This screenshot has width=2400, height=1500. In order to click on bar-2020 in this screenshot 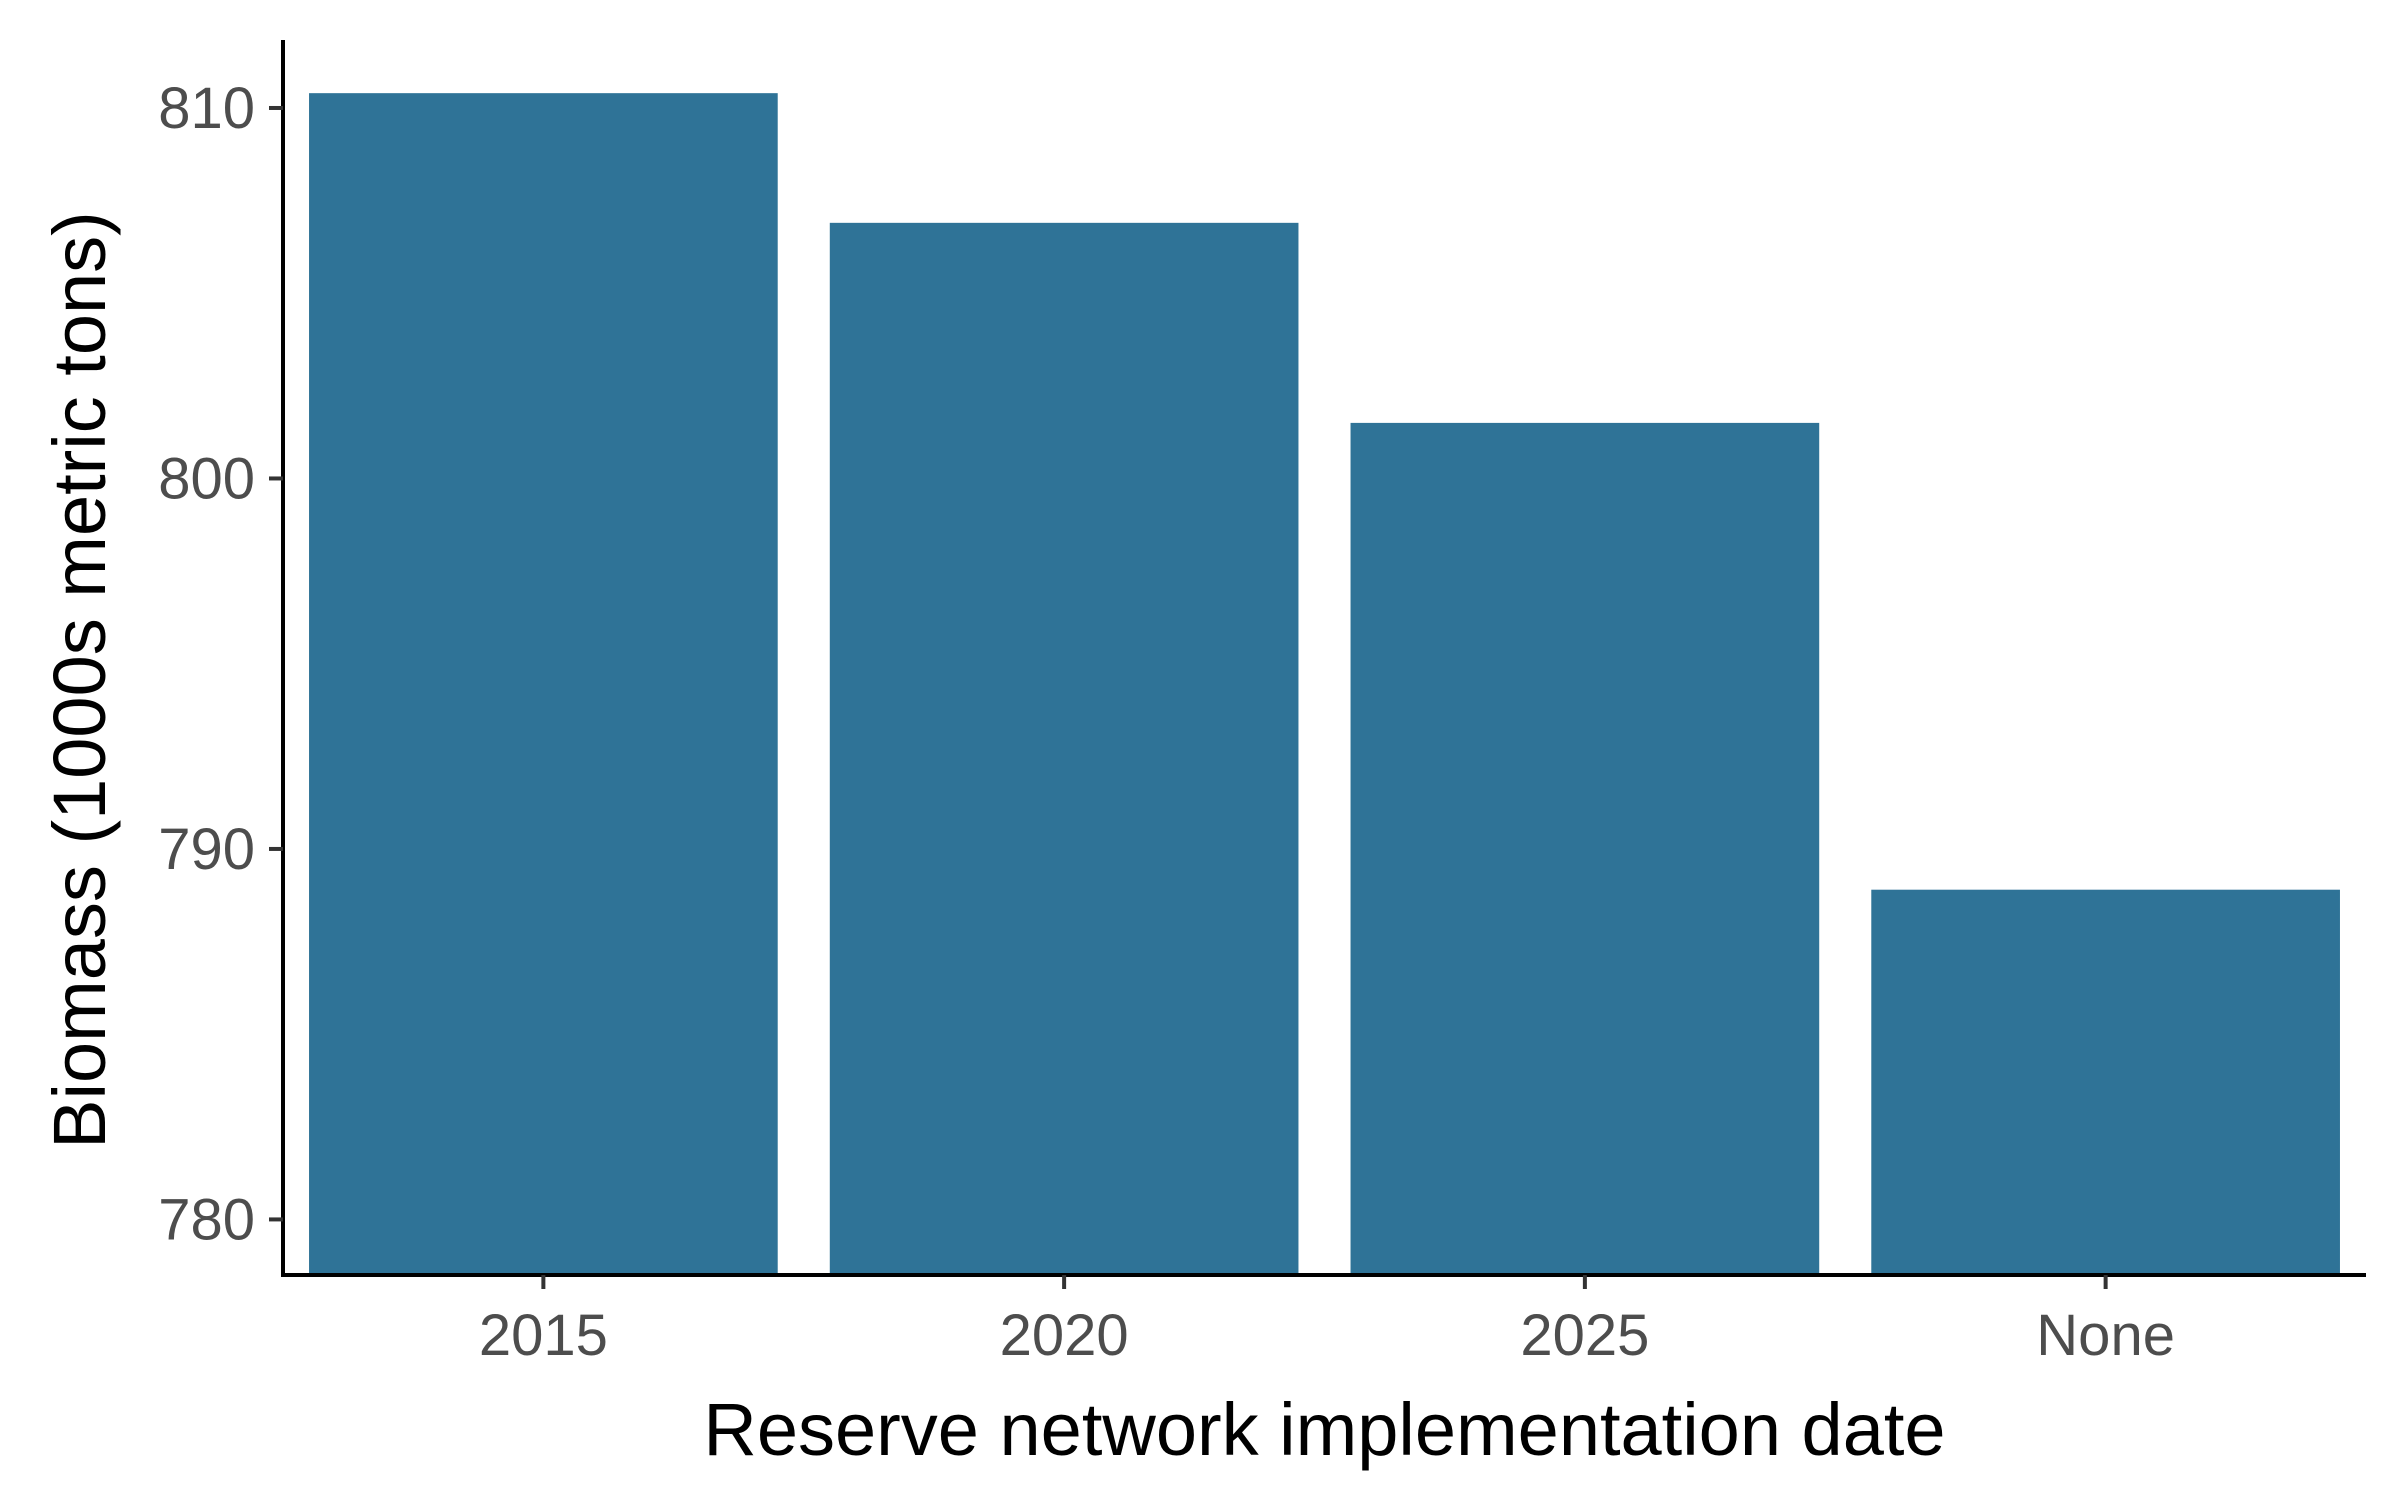, I will do `click(1064, 749)`.